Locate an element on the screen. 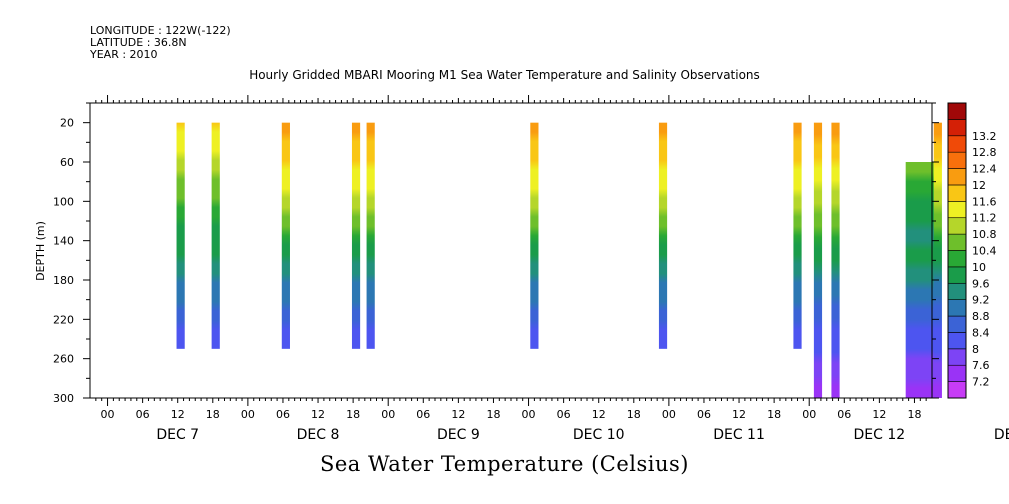  colorbar-label: 8.8 is located at coordinates (981, 316).